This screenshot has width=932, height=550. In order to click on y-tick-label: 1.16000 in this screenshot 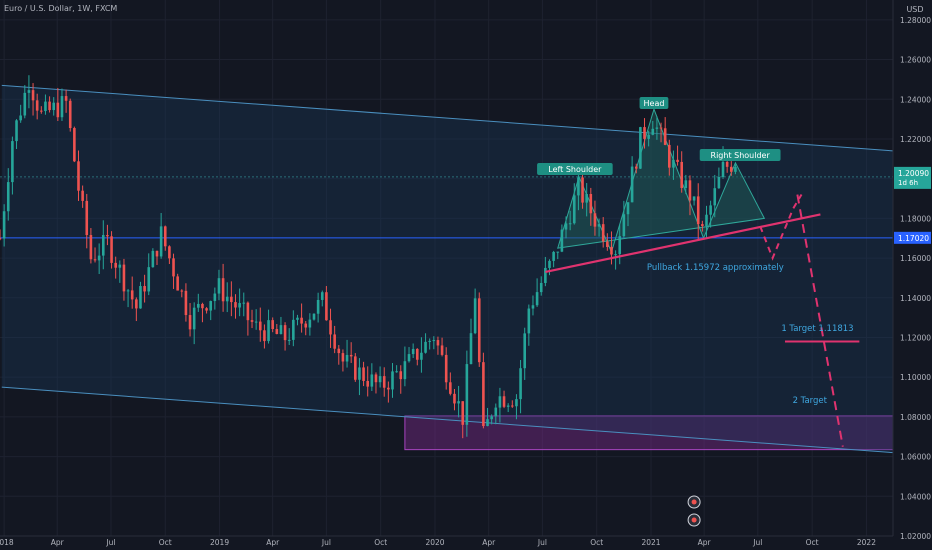, I will do `click(915, 258)`.